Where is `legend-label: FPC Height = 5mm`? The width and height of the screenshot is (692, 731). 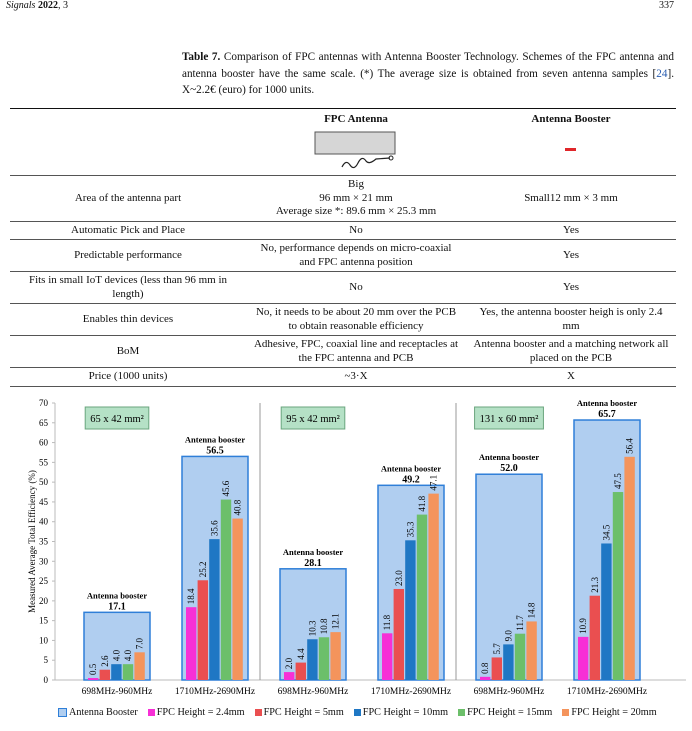
legend-label: FPC Height = 5mm is located at coordinates (303, 712).